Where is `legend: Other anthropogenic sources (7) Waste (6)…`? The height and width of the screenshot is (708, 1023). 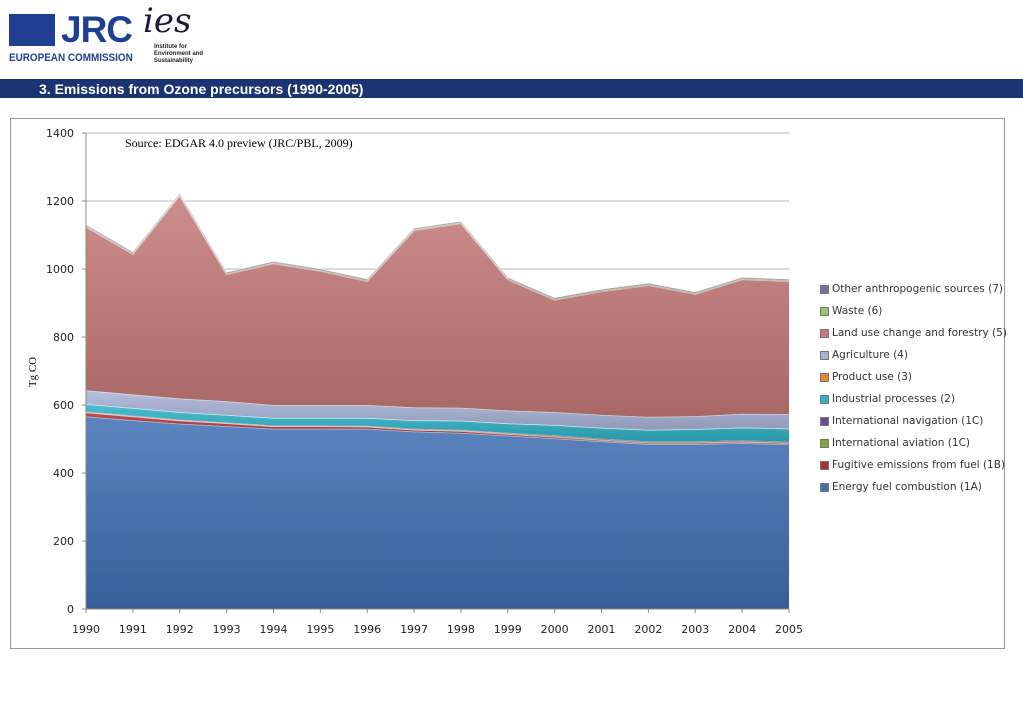 legend: Other anthropogenic sources (7) Waste (6)… is located at coordinates (913, 388).